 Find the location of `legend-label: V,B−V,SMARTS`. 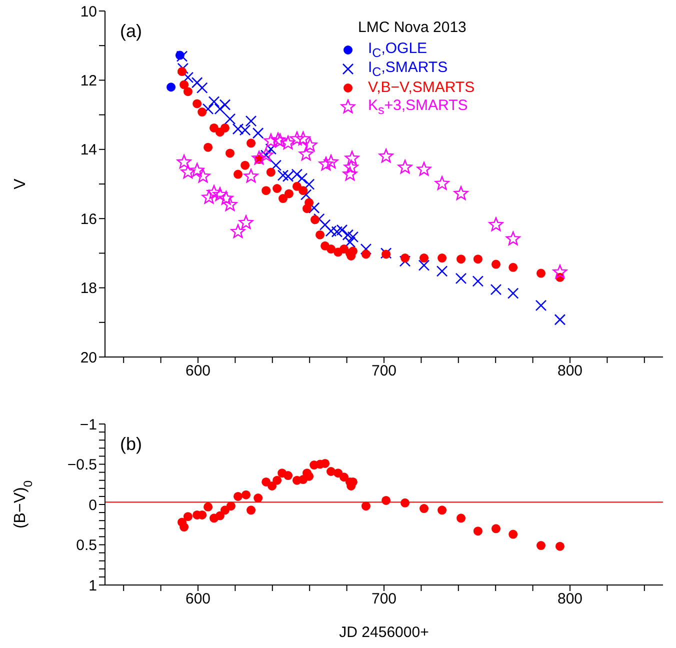

legend-label: V,B−V,SMARTS is located at coordinates (421, 87).